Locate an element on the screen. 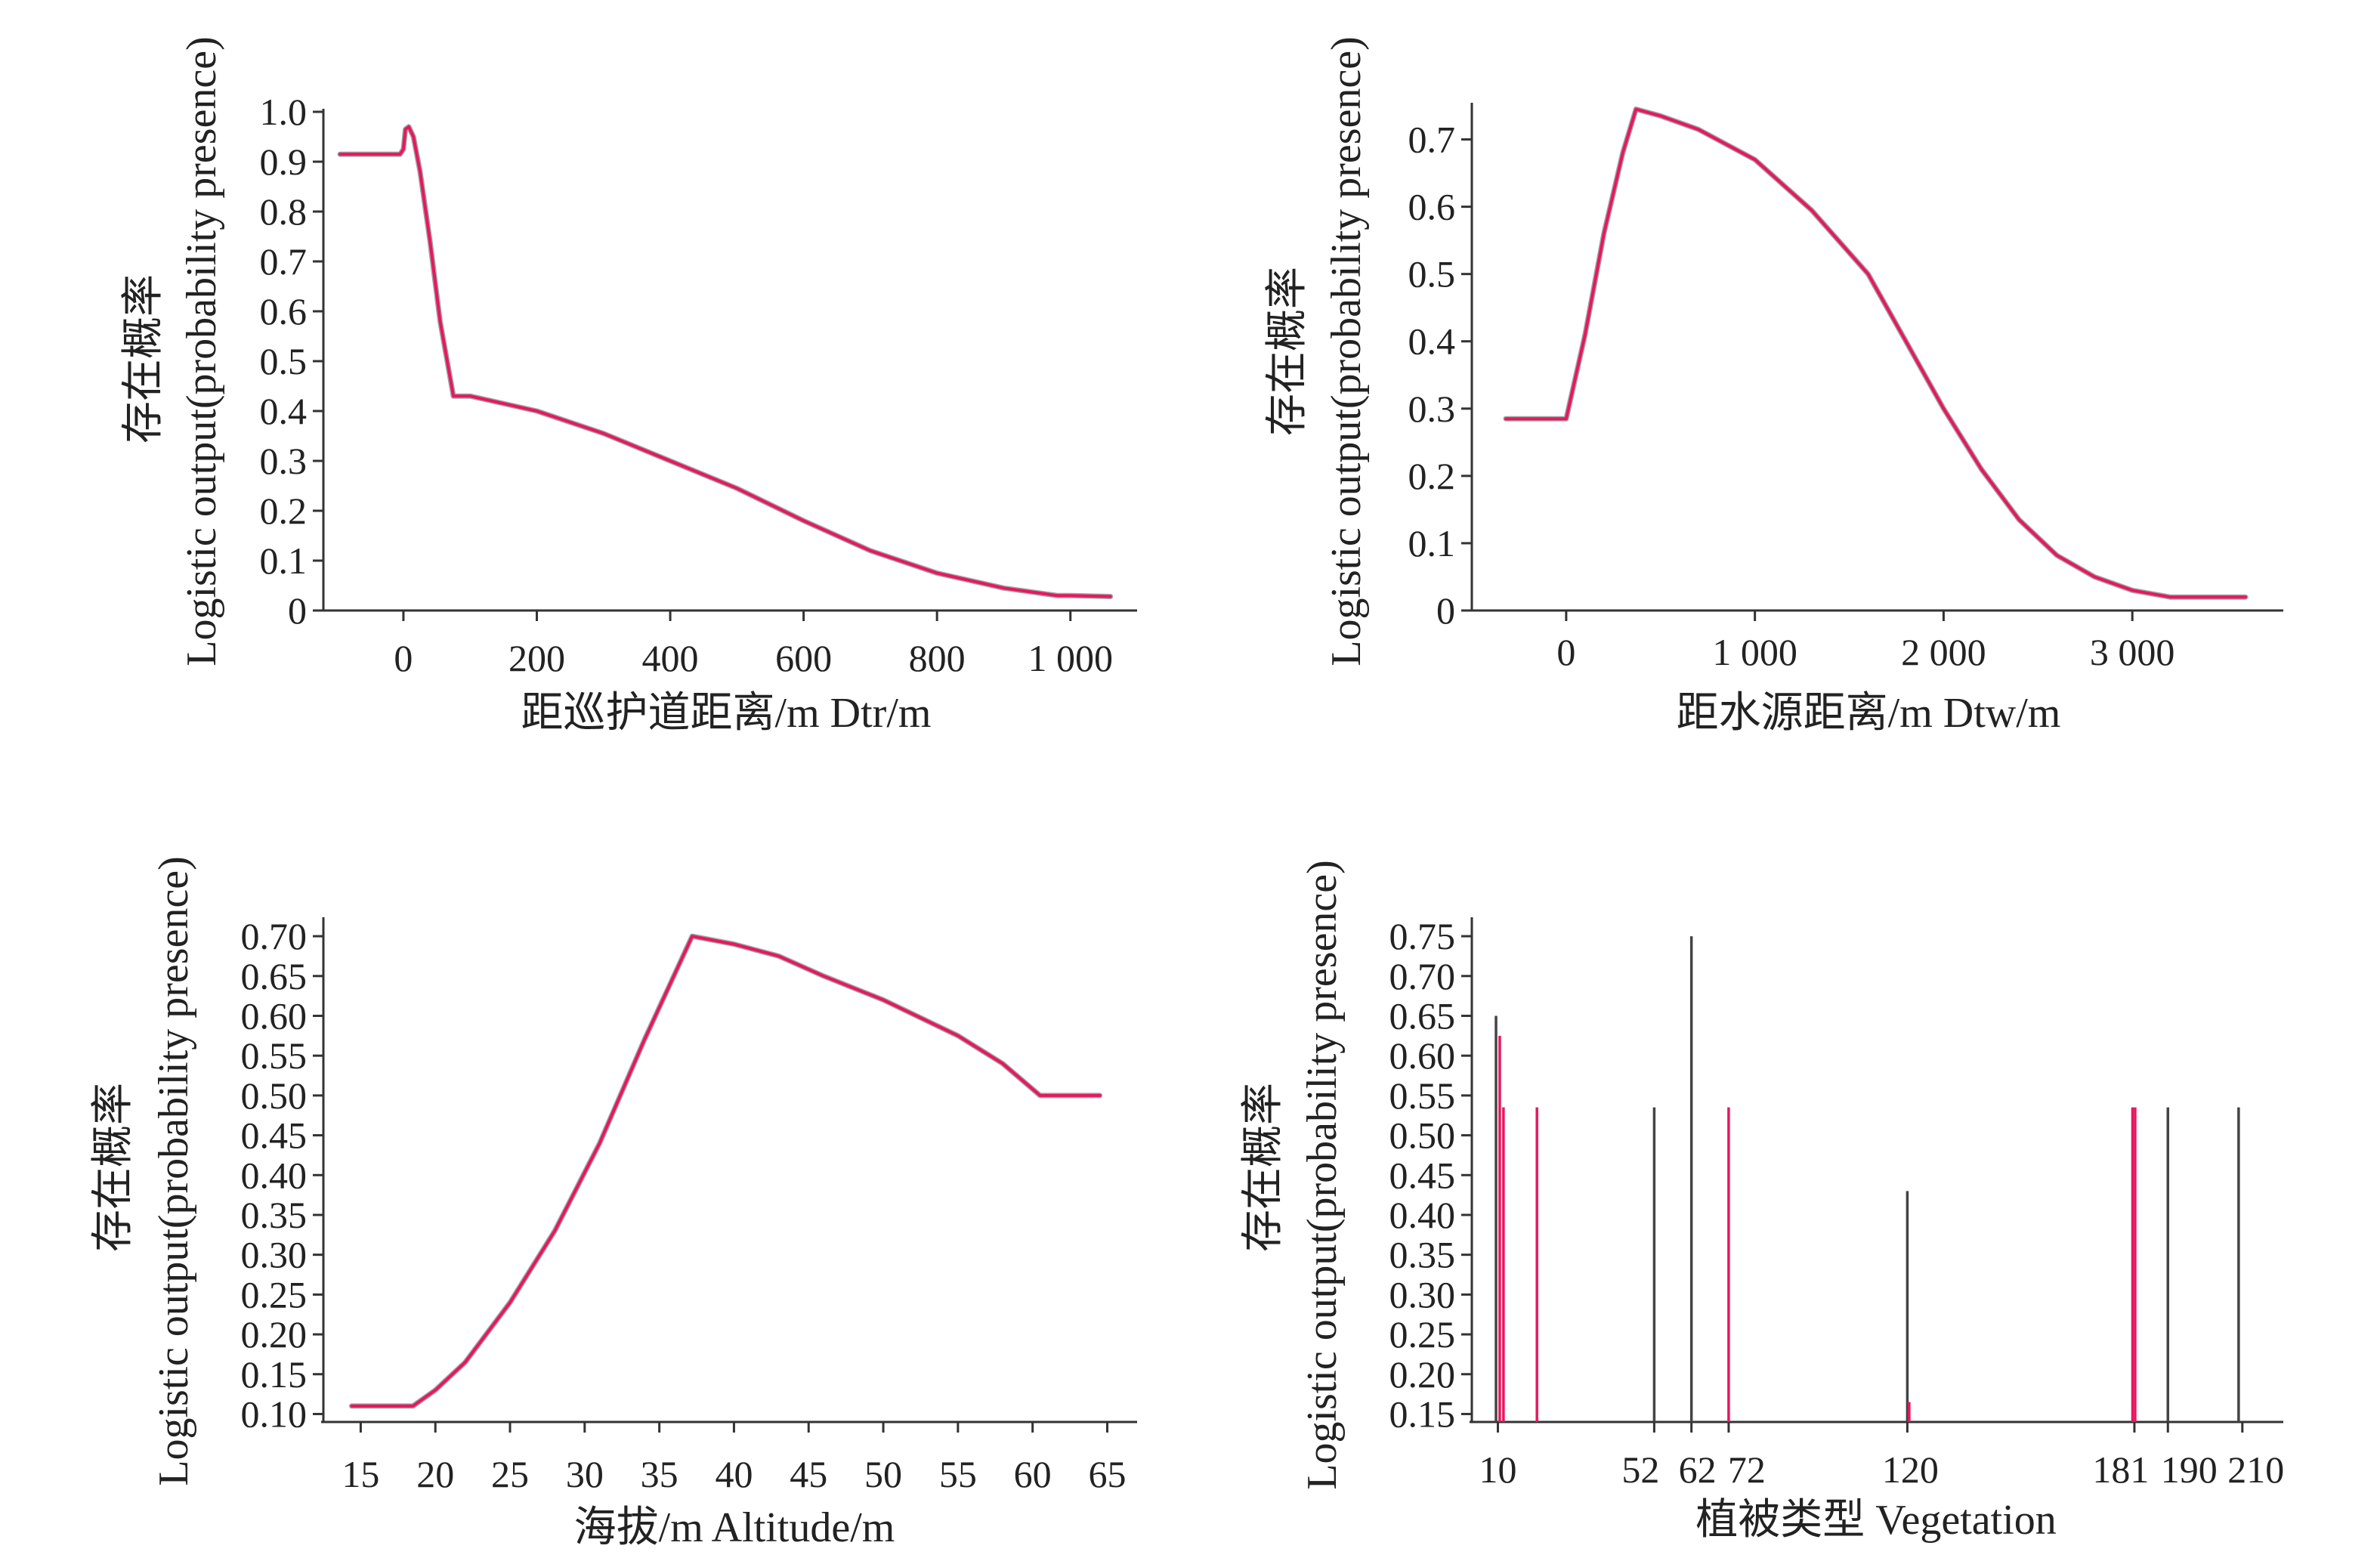  altitude-x-tick-label: 65 is located at coordinates (1107, 1474).